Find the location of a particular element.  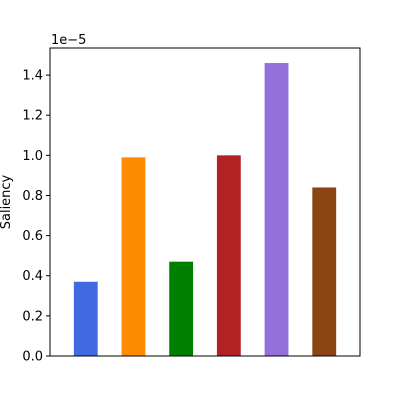

y-tick-label: 1.2 is located at coordinates (32, 116).